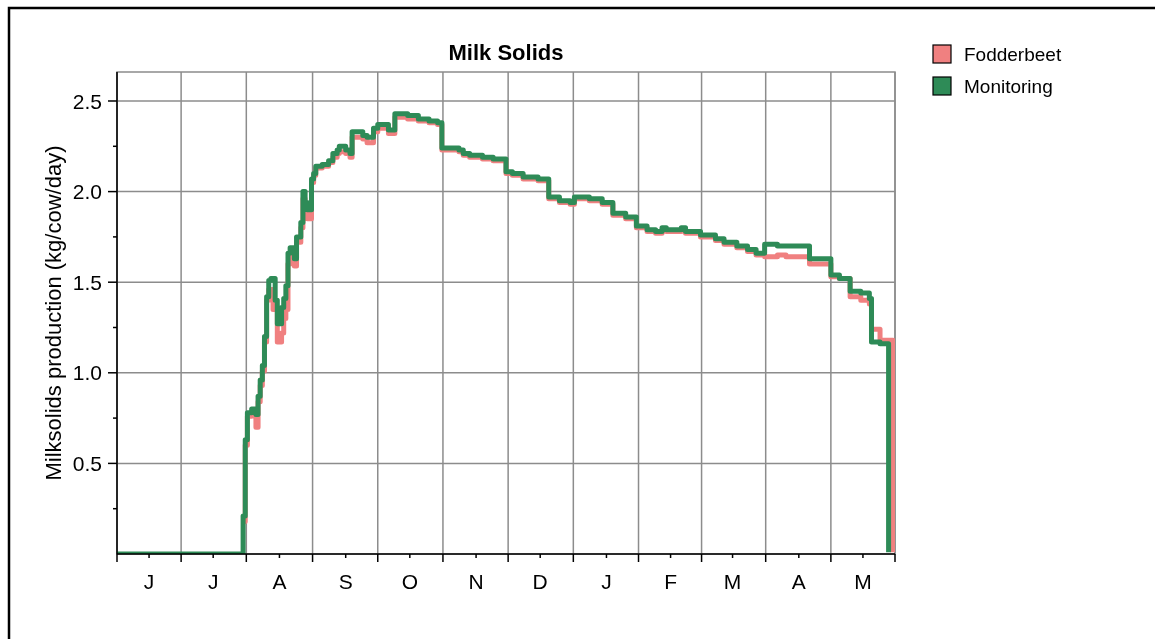 The image size is (1155, 639). Describe the element at coordinates (1008, 86) in the screenshot. I see `legend-label: Monitoring` at that location.